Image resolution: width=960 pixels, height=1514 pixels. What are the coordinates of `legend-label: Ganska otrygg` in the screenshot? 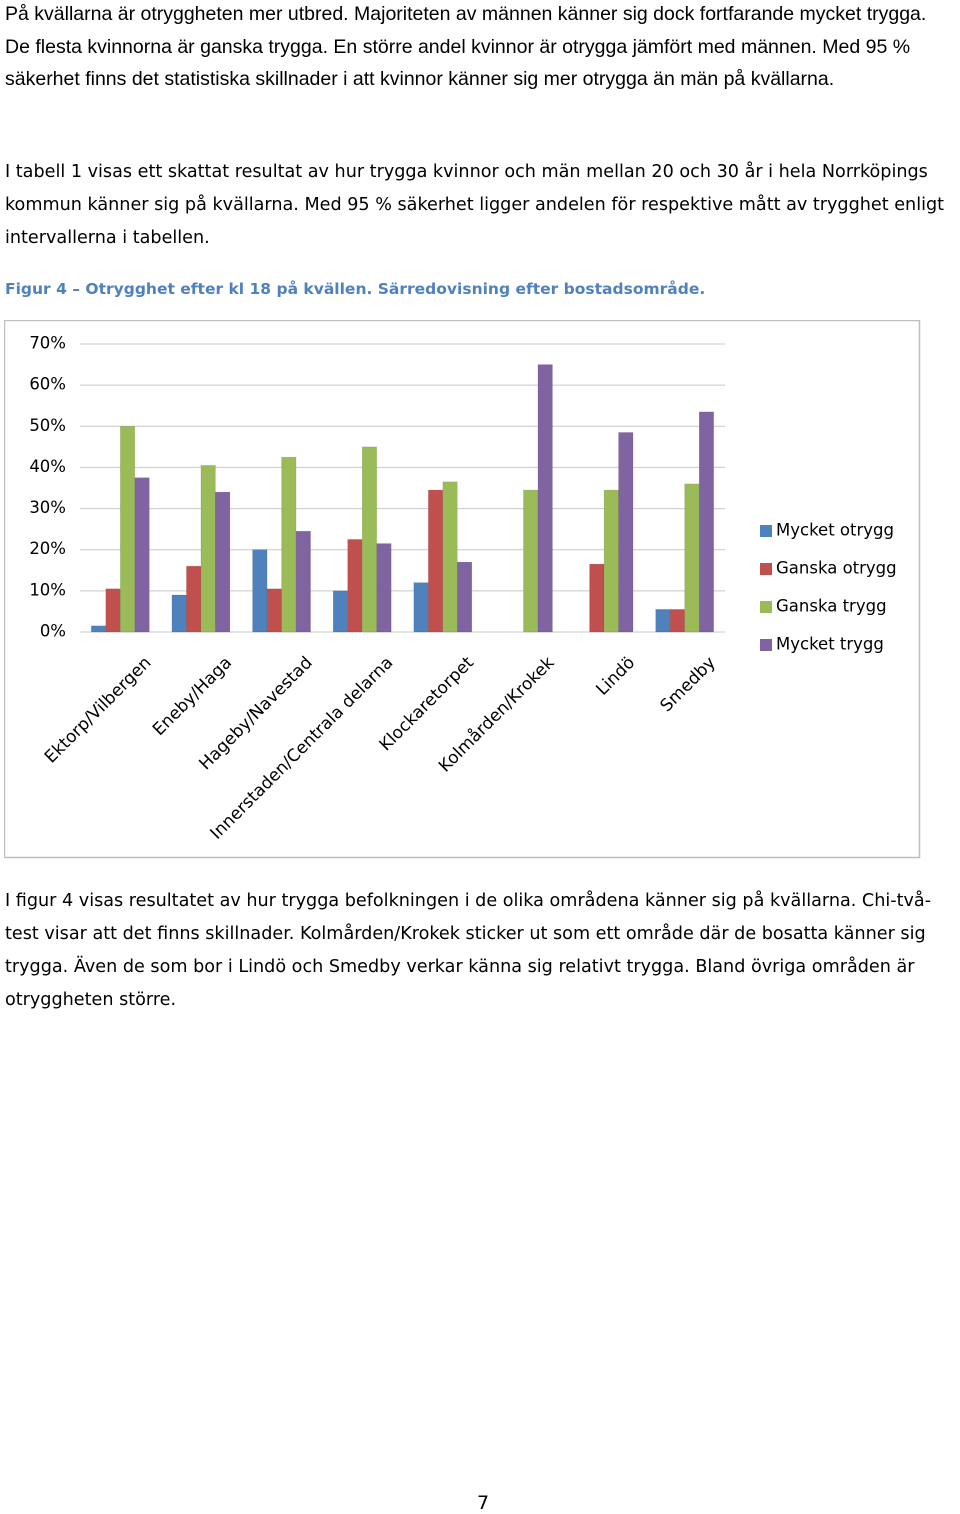 It's located at (836, 568).